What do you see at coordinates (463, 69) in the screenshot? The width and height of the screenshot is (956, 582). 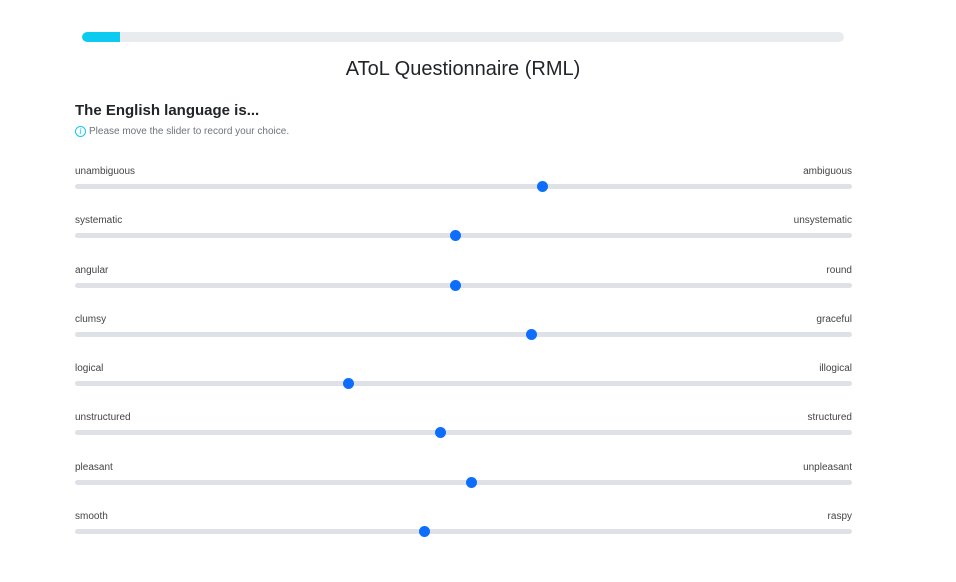 I see `page-title: AToL Questionnaire (RML)` at bounding box center [463, 69].